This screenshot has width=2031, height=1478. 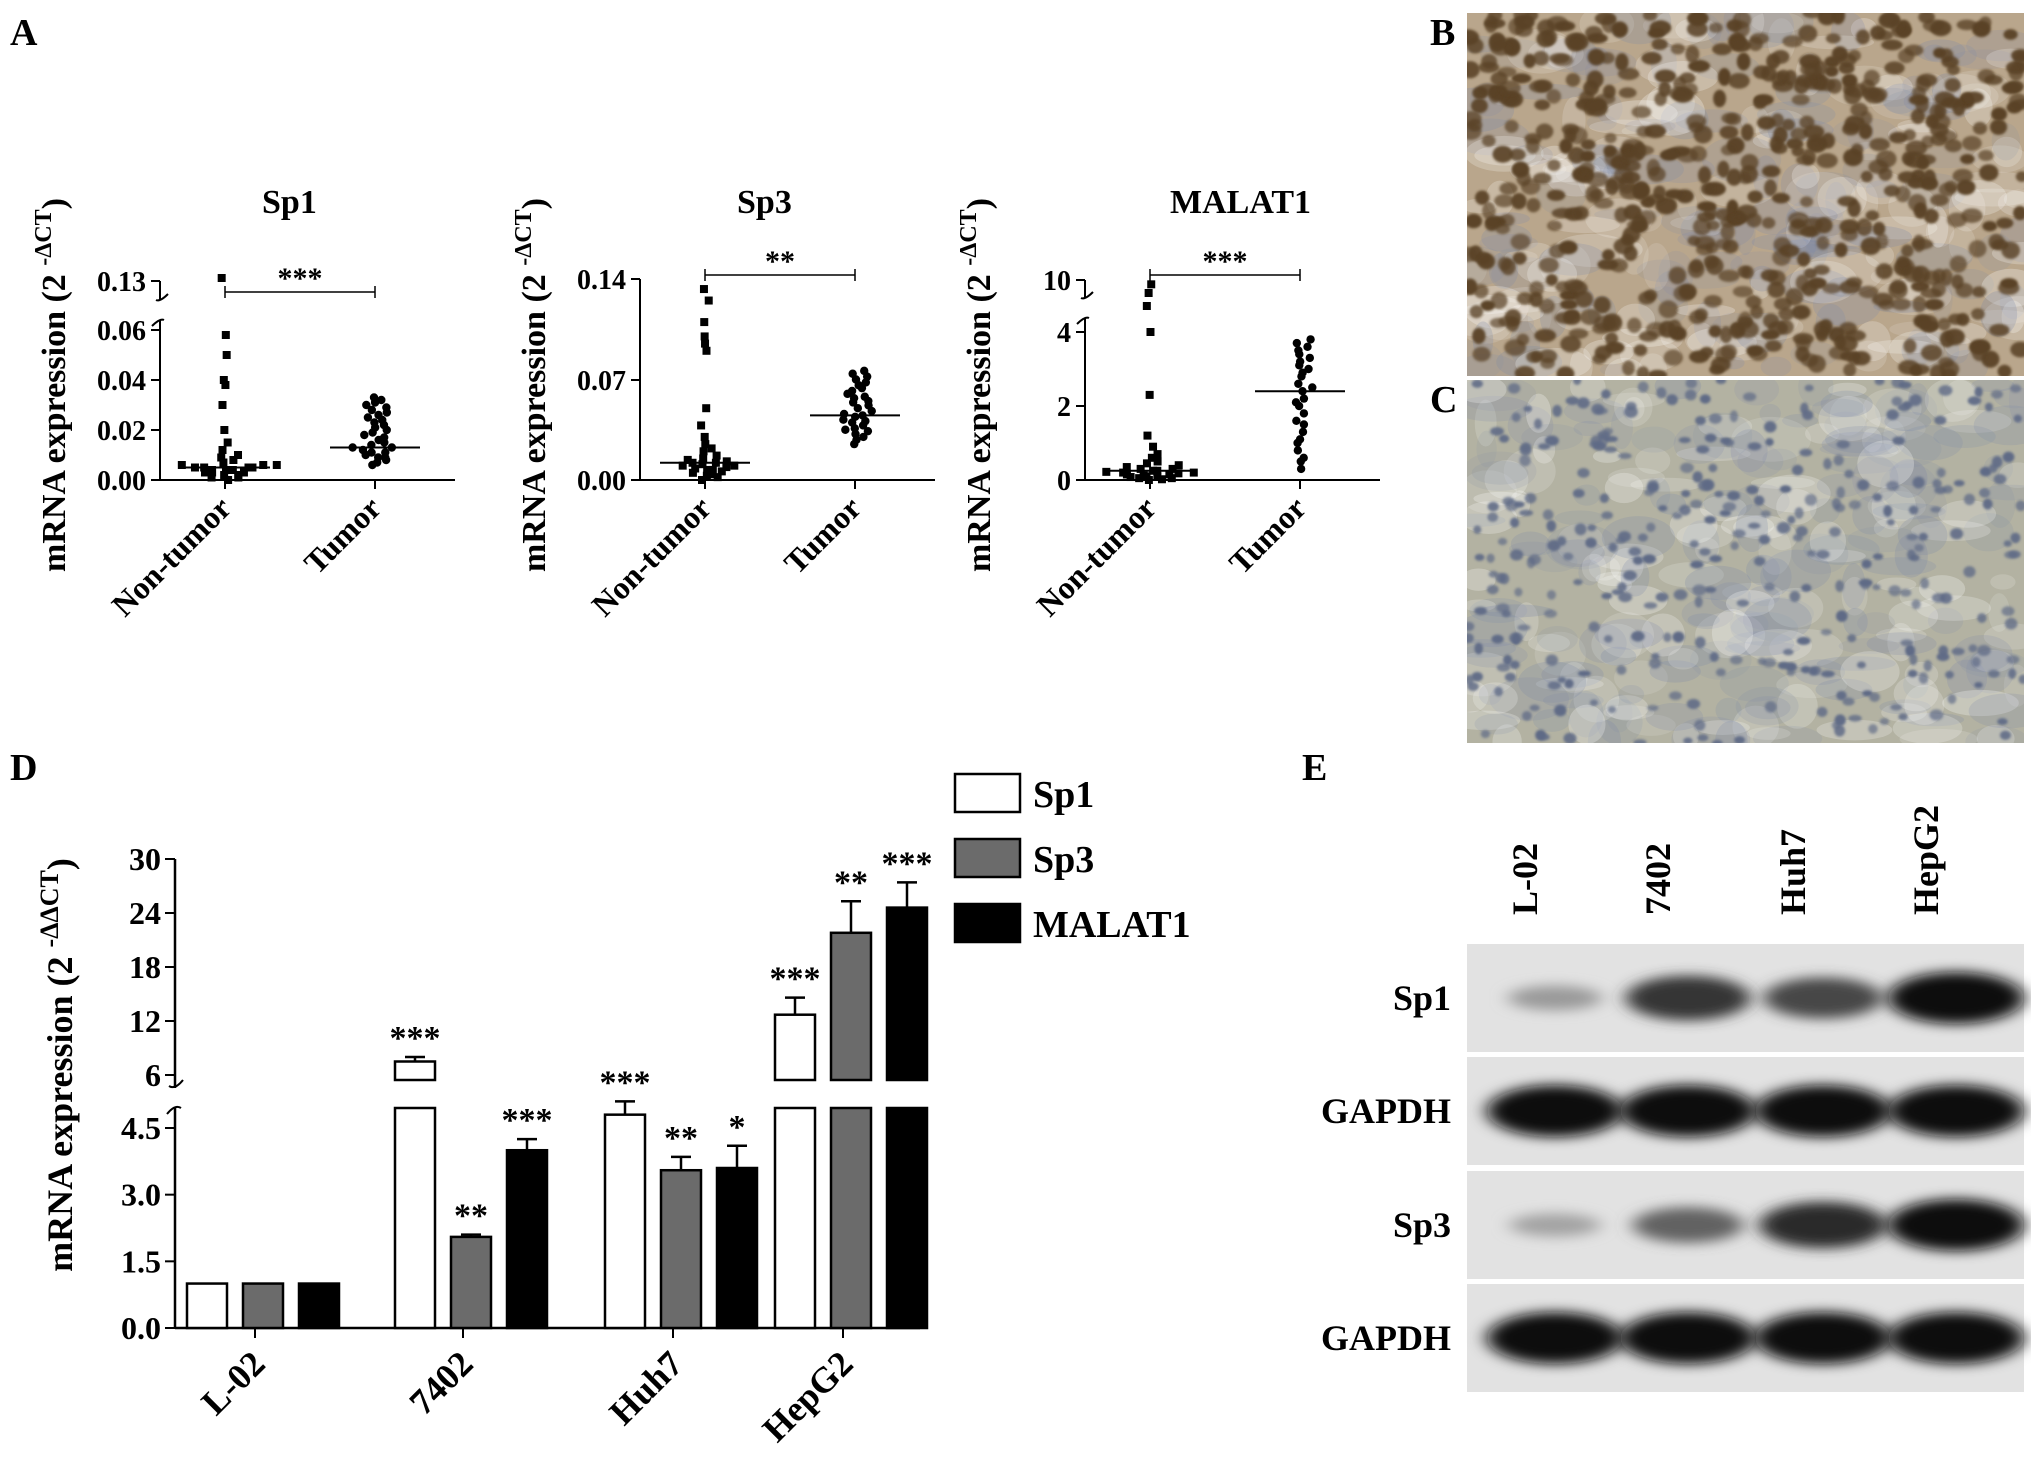 What do you see at coordinates (145, 967) in the screenshot?
I see `y-tick-label: 18` at bounding box center [145, 967].